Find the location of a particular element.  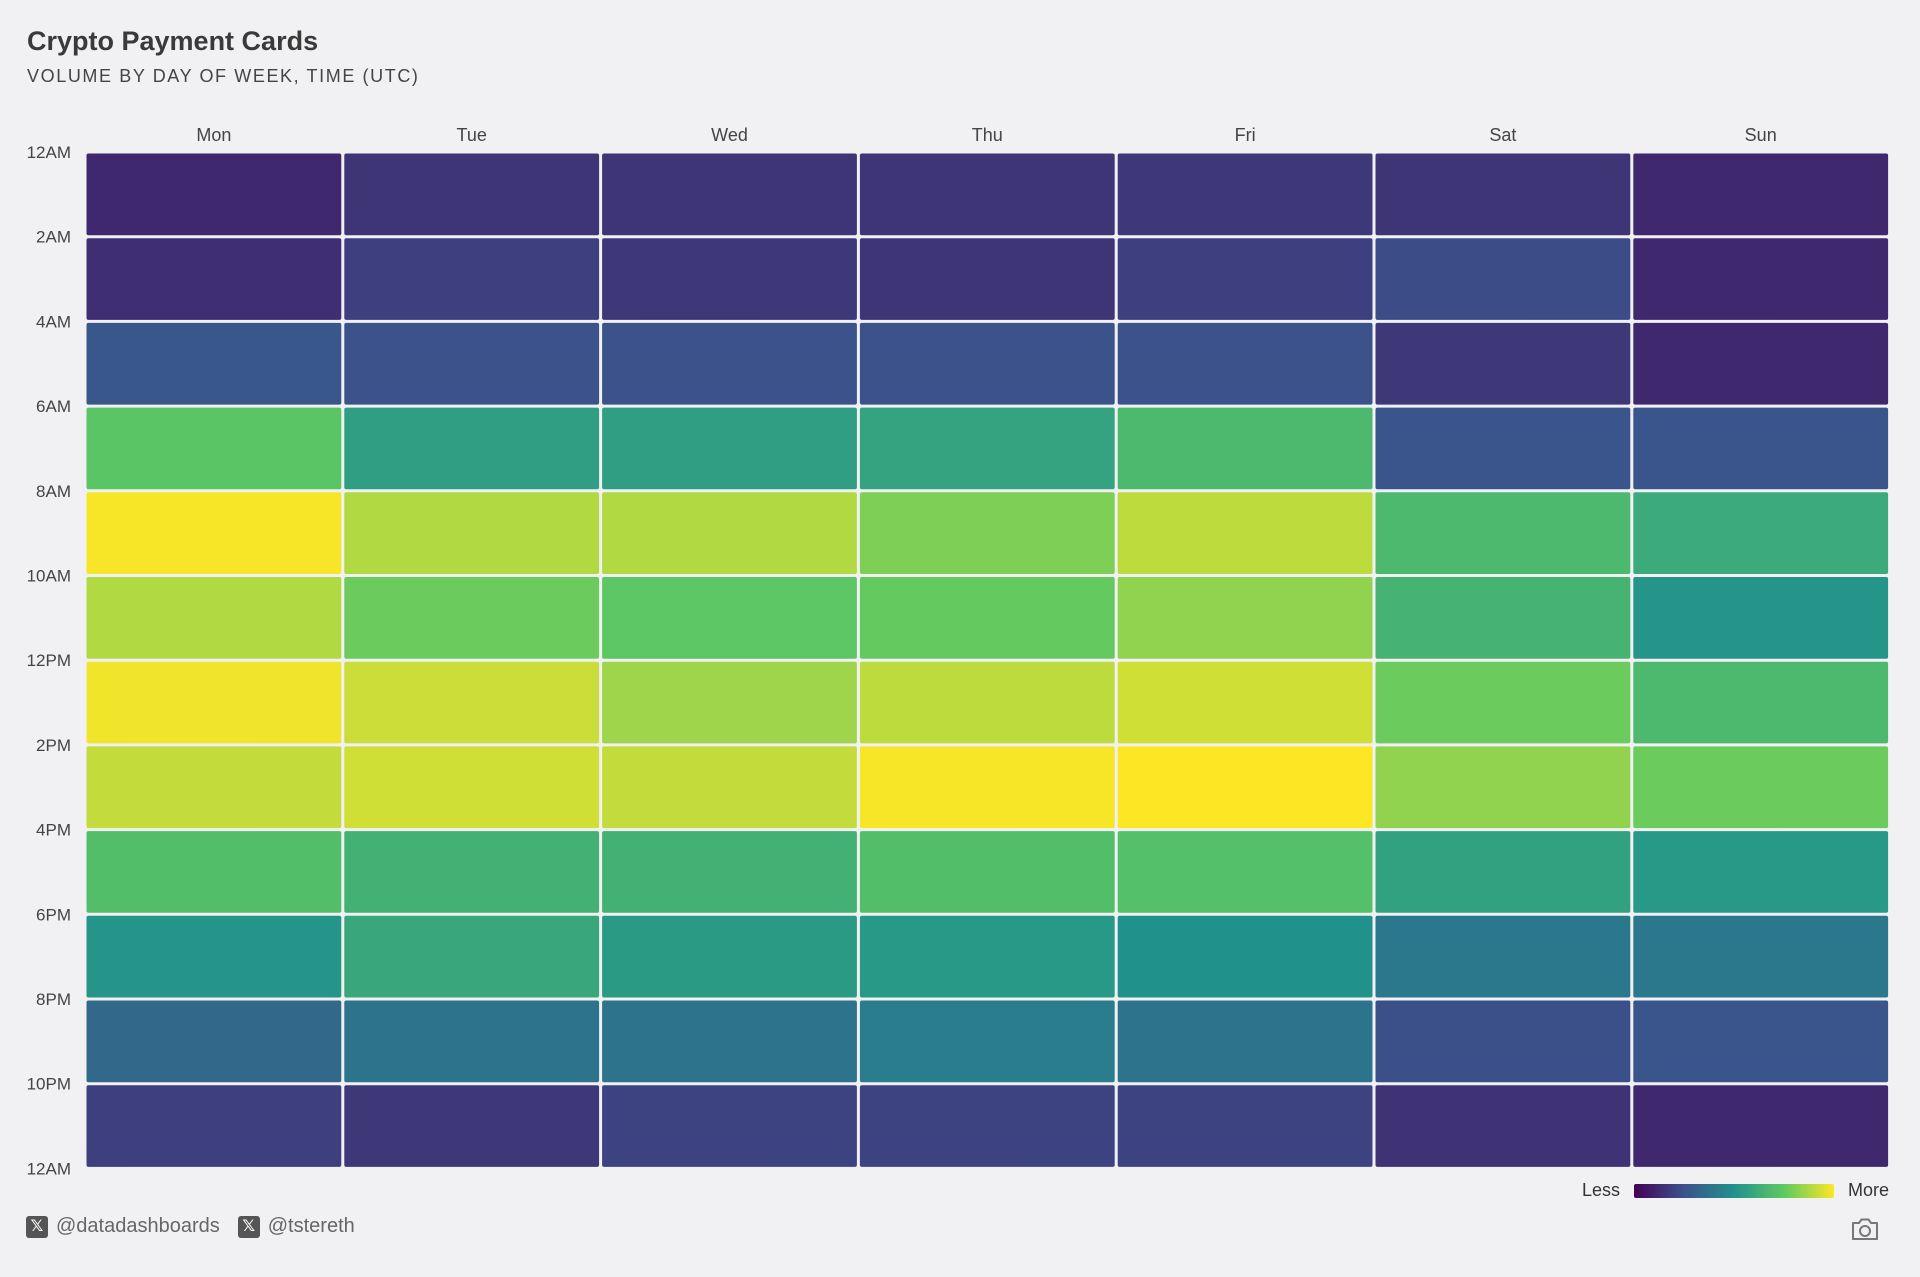

day-label-sat: Sat is located at coordinates (1502, 135).